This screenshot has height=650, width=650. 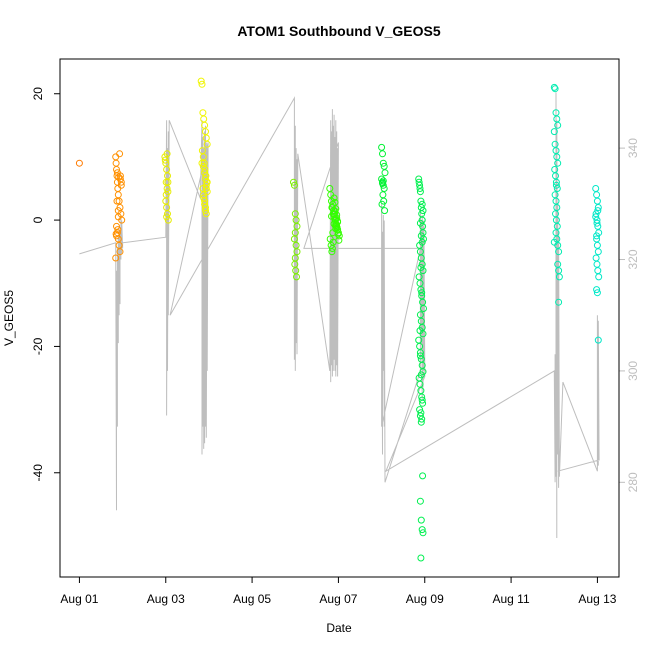 What do you see at coordinates (338, 599) in the screenshot?
I see `x-tick-label: Aug 07` at bounding box center [338, 599].